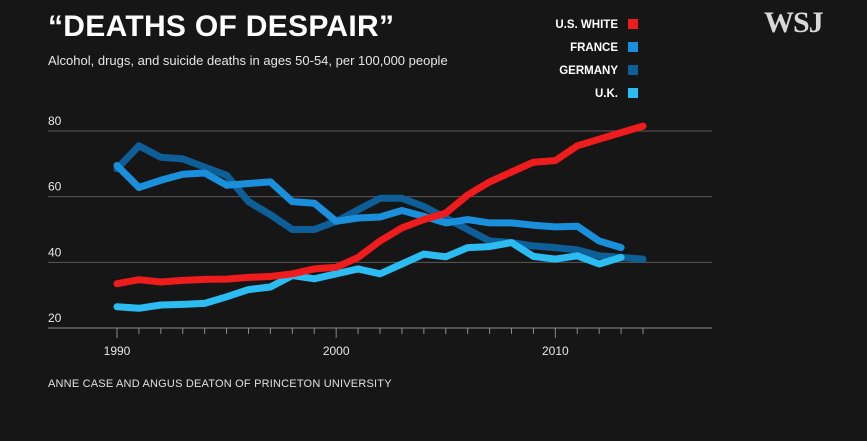 The width and height of the screenshot is (867, 441). What do you see at coordinates (55, 121) in the screenshot?
I see `y-tick-label: 80` at bounding box center [55, 121].